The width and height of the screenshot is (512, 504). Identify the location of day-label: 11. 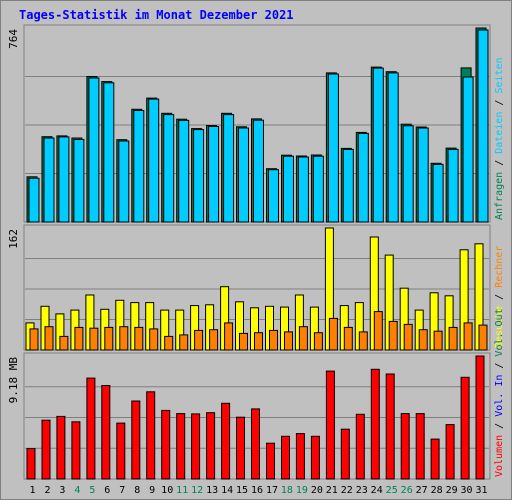
(182, 490).